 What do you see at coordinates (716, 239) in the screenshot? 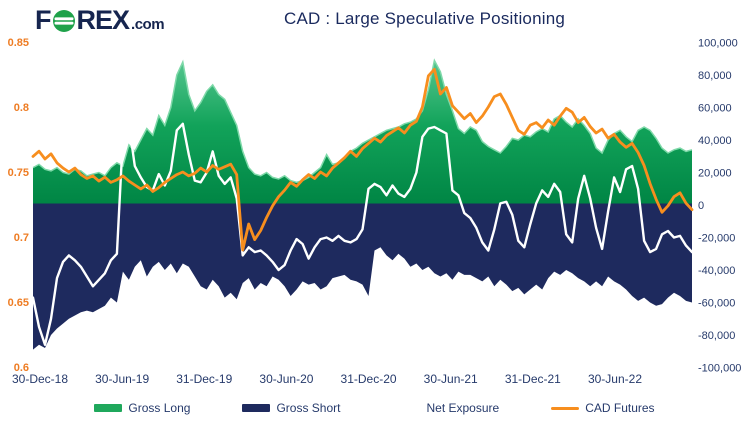
I see `right-axis-tick: -20,000` at bounding box center [716, 239].